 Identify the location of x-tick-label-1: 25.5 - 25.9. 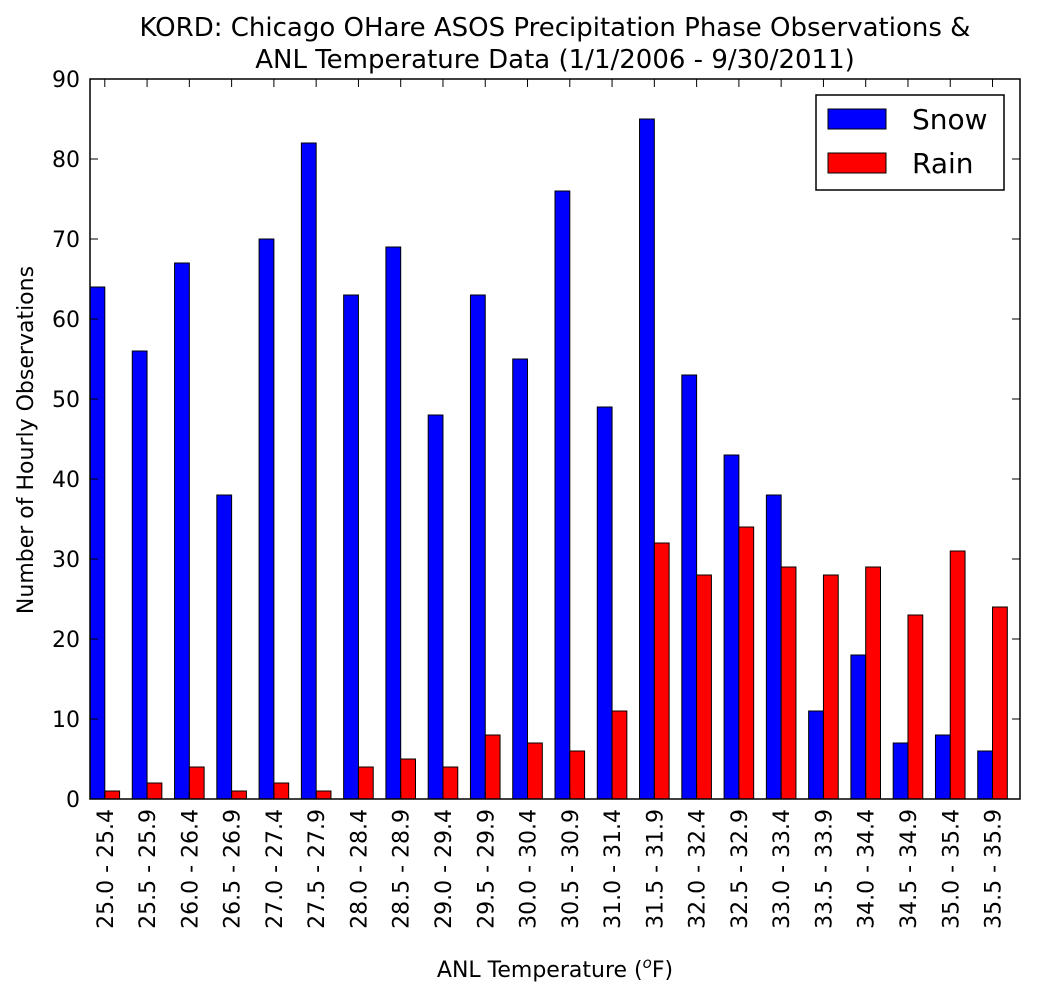
(148, 869).